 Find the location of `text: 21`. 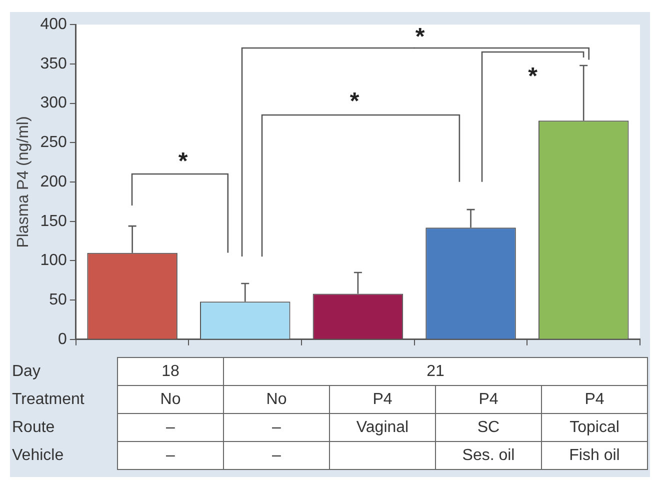

text: 21 is located at coordinates (436, 372).